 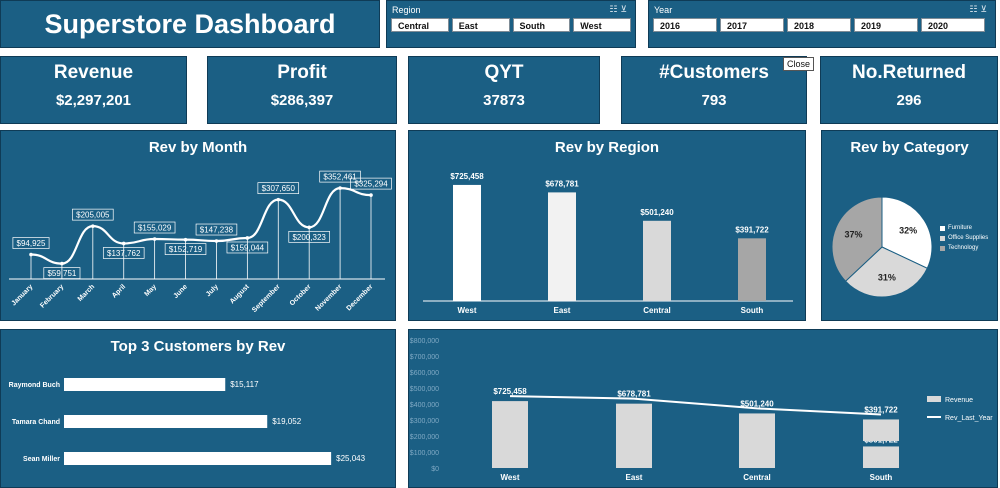 I want to click on x-tick-label: Central, so click(x=757, y=477).